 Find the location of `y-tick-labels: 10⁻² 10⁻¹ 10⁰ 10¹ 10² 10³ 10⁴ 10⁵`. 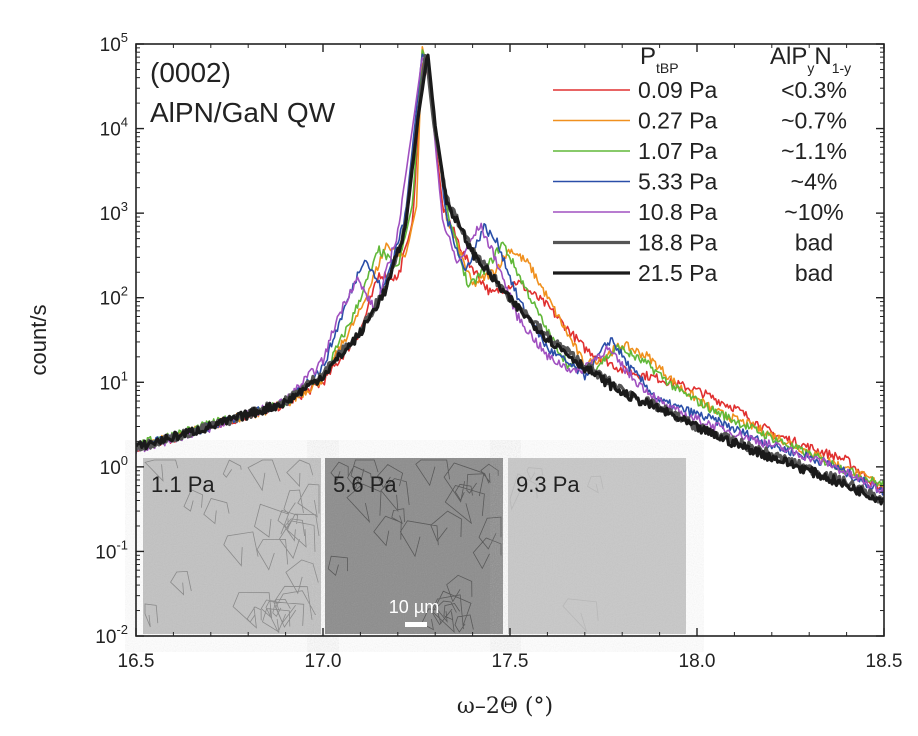

y-tick-labels: 10⁻² 10⁻¹ 10⁰ 10¹ 10² 10³ 10⁴ 10⁵ is located at coordinates (111, 339).